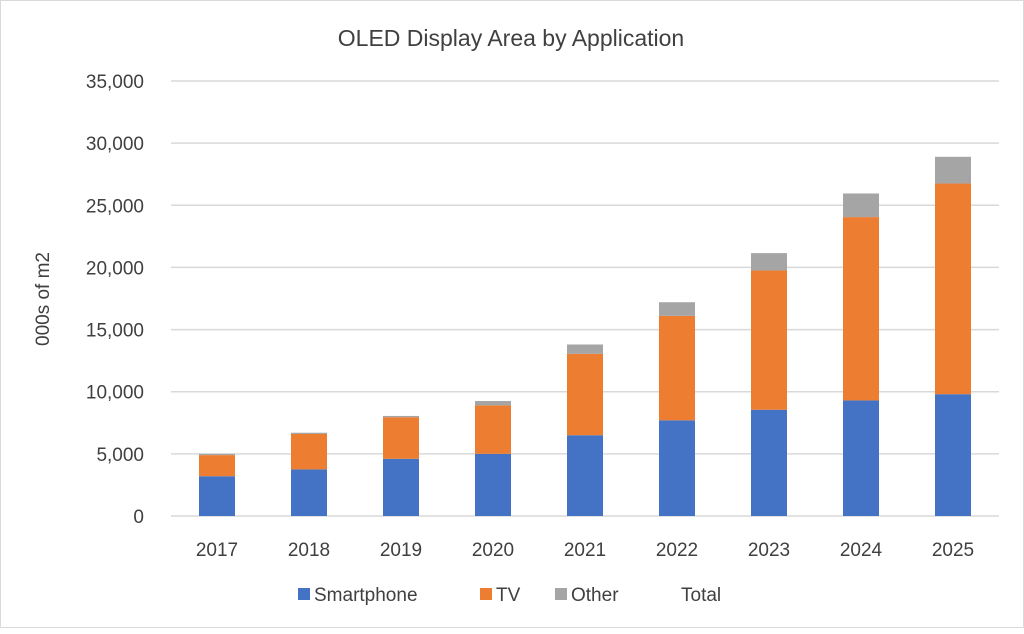 The height and width of the screenshot is (634, 1024). What do you see at coordinates (217, 466) in the screenshot?
I see `bar-tv-2017` at bounding box center [217, 466].